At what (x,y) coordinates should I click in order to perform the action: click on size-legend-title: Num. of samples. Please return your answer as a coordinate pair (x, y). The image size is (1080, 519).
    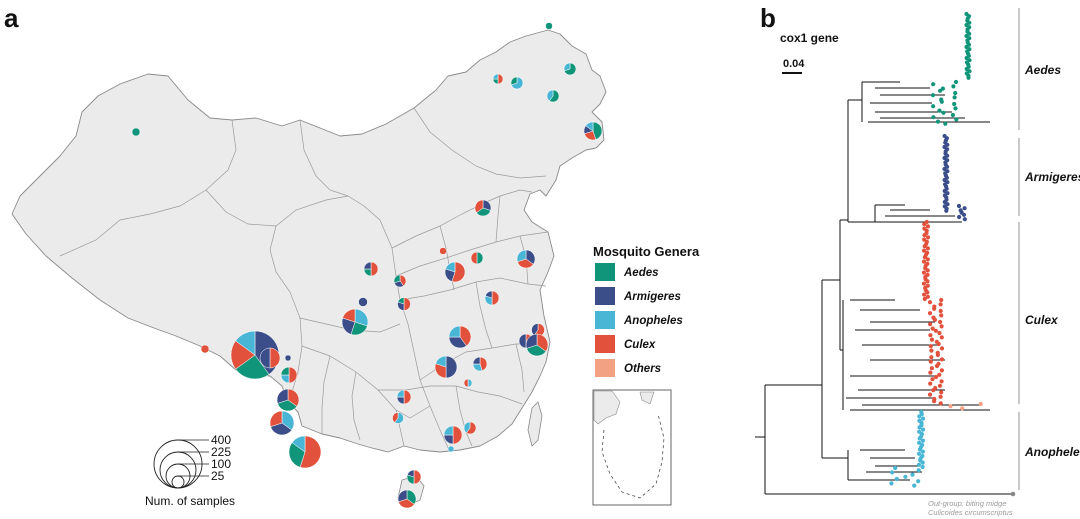
    Looking at the image, I should click on (190, 501).